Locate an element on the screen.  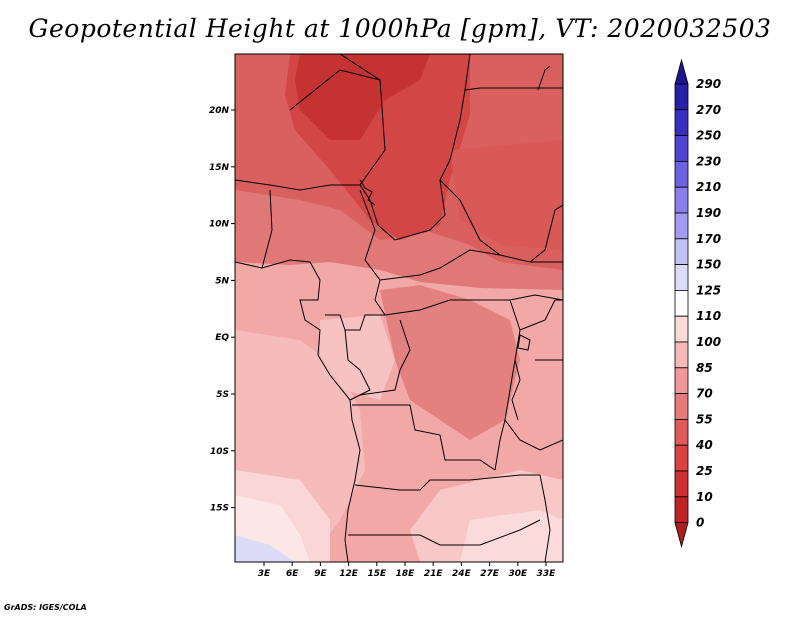
border-nigeria-north is located at coordinates (297, 185).